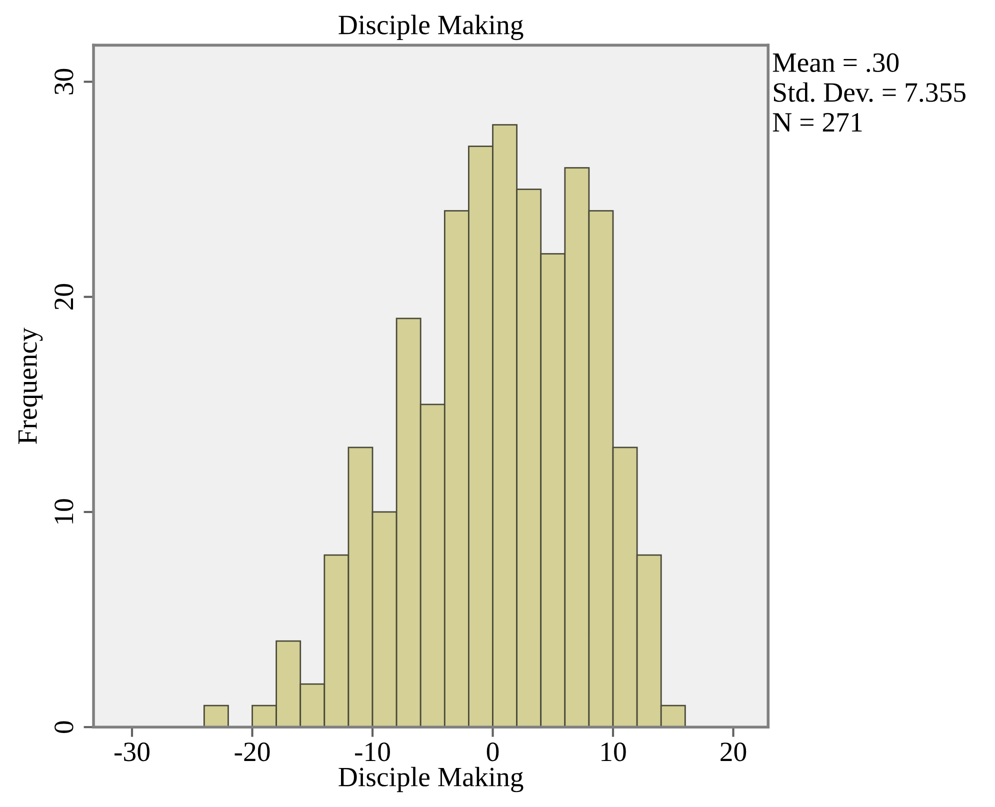 The width and height of the screenshot is (995, 807). Describe the element at coordinates (64, 297) in the screenshot. I see `y-tick-label: 20` at that location.